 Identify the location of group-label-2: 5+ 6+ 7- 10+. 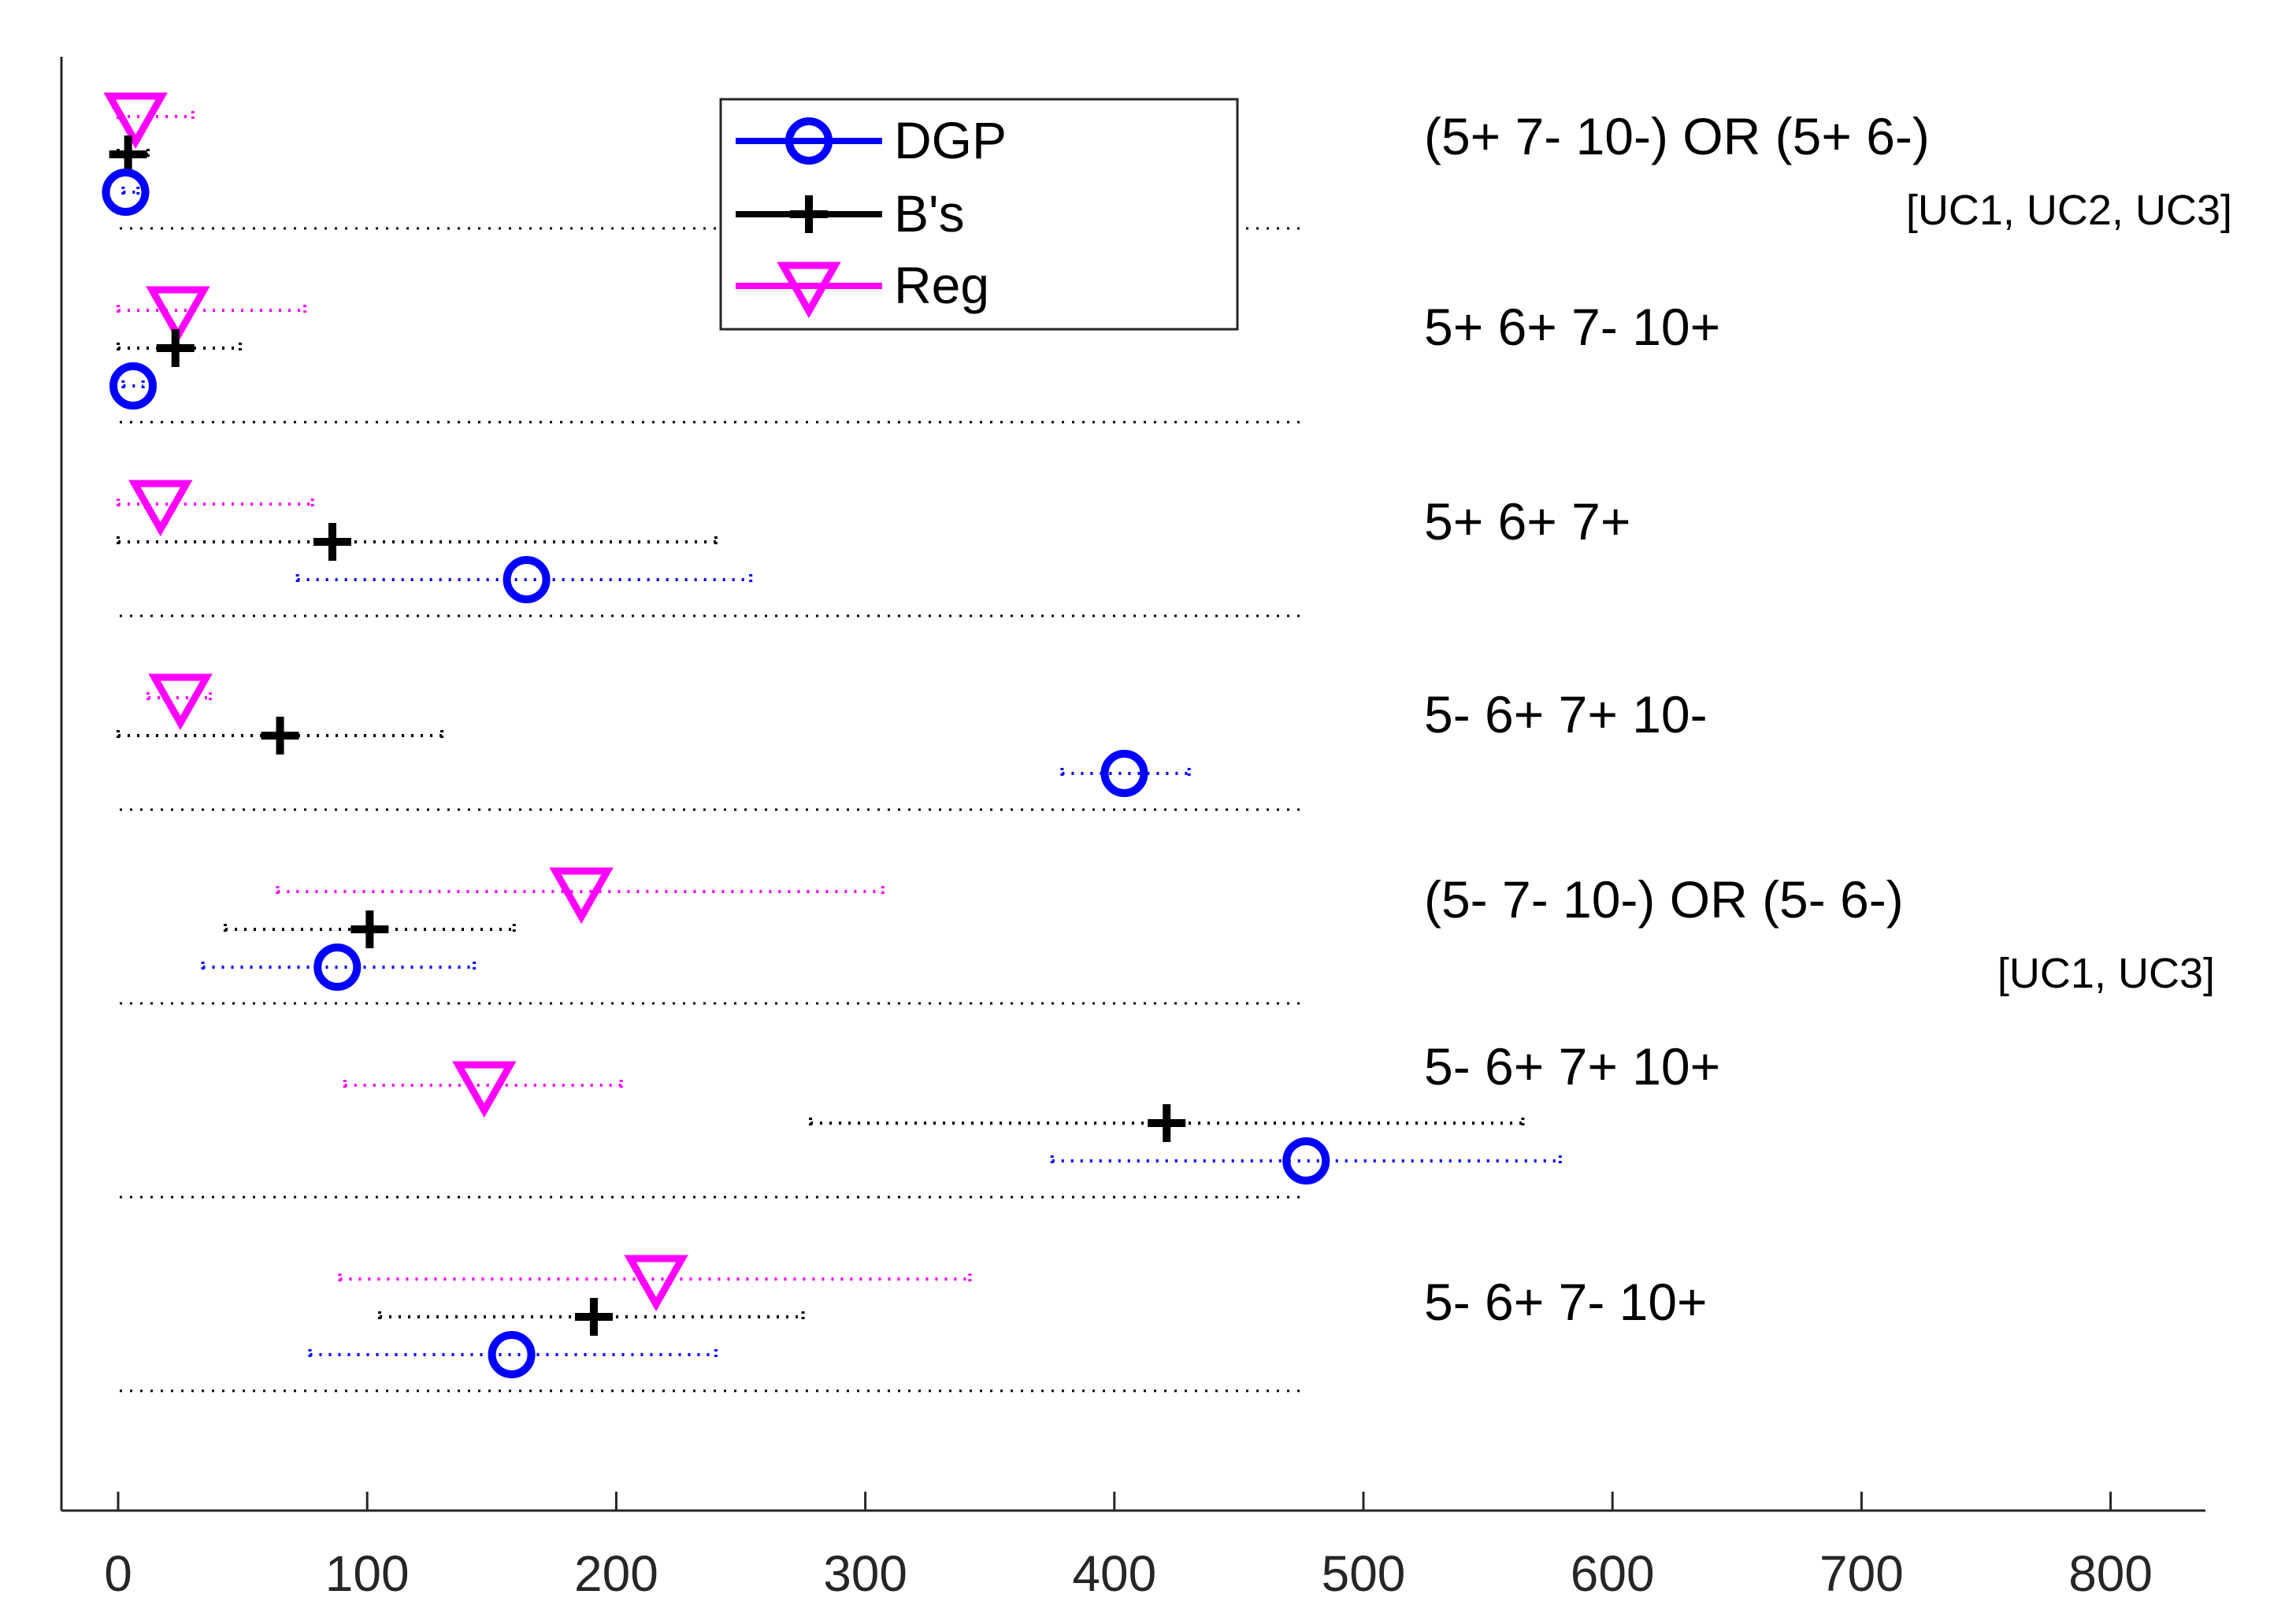
(1572, 327).